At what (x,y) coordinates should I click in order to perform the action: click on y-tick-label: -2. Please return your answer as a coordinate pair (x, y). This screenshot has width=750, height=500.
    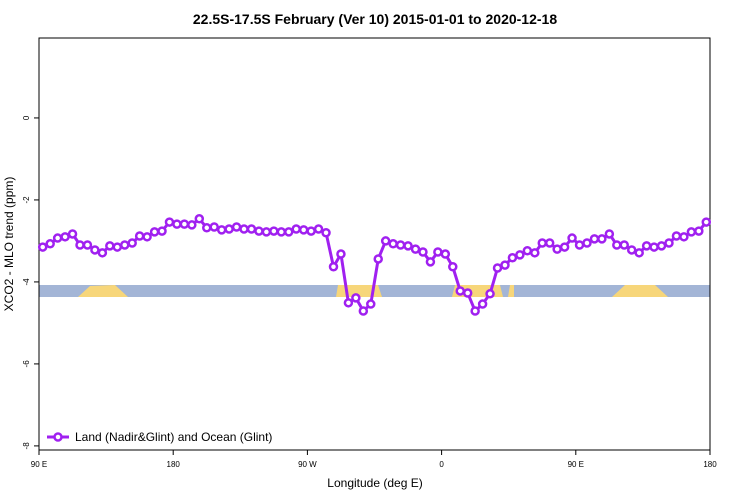
    Looking at the image, I should click on (26, 200).